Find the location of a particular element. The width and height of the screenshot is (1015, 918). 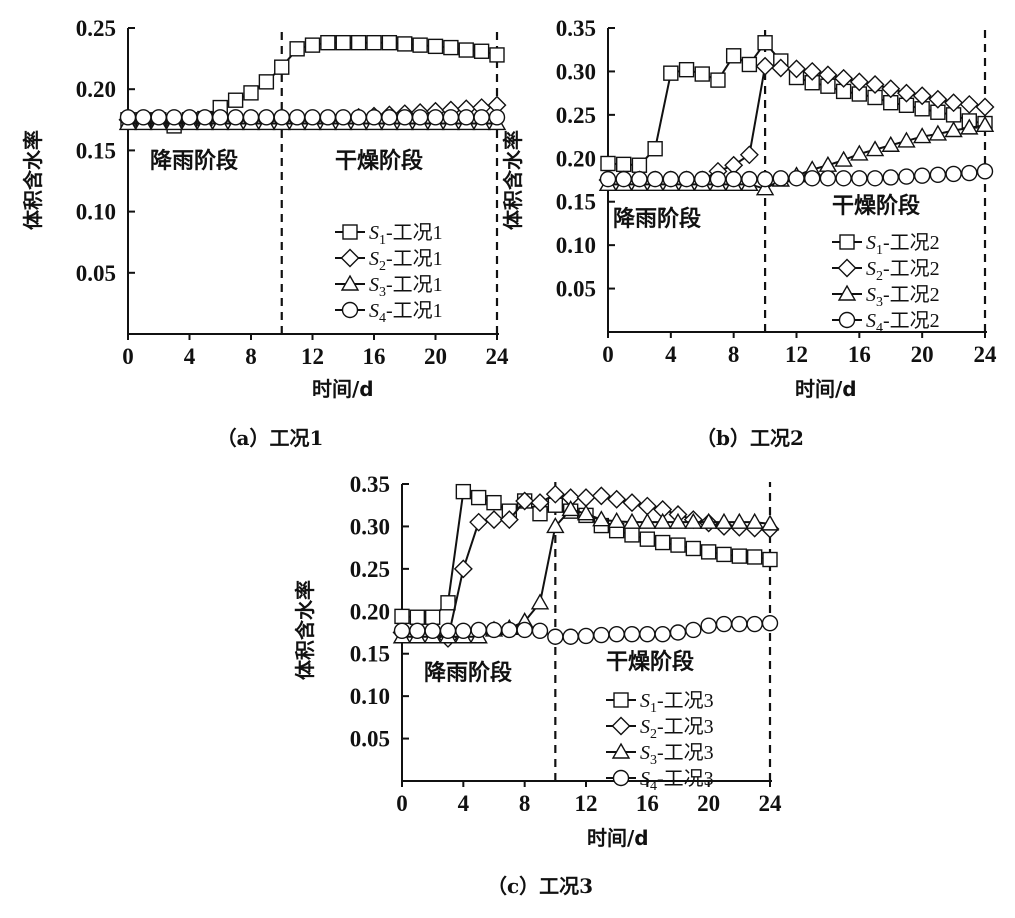

y-tick-label: 0.05 is located at coordinates (576, 289).